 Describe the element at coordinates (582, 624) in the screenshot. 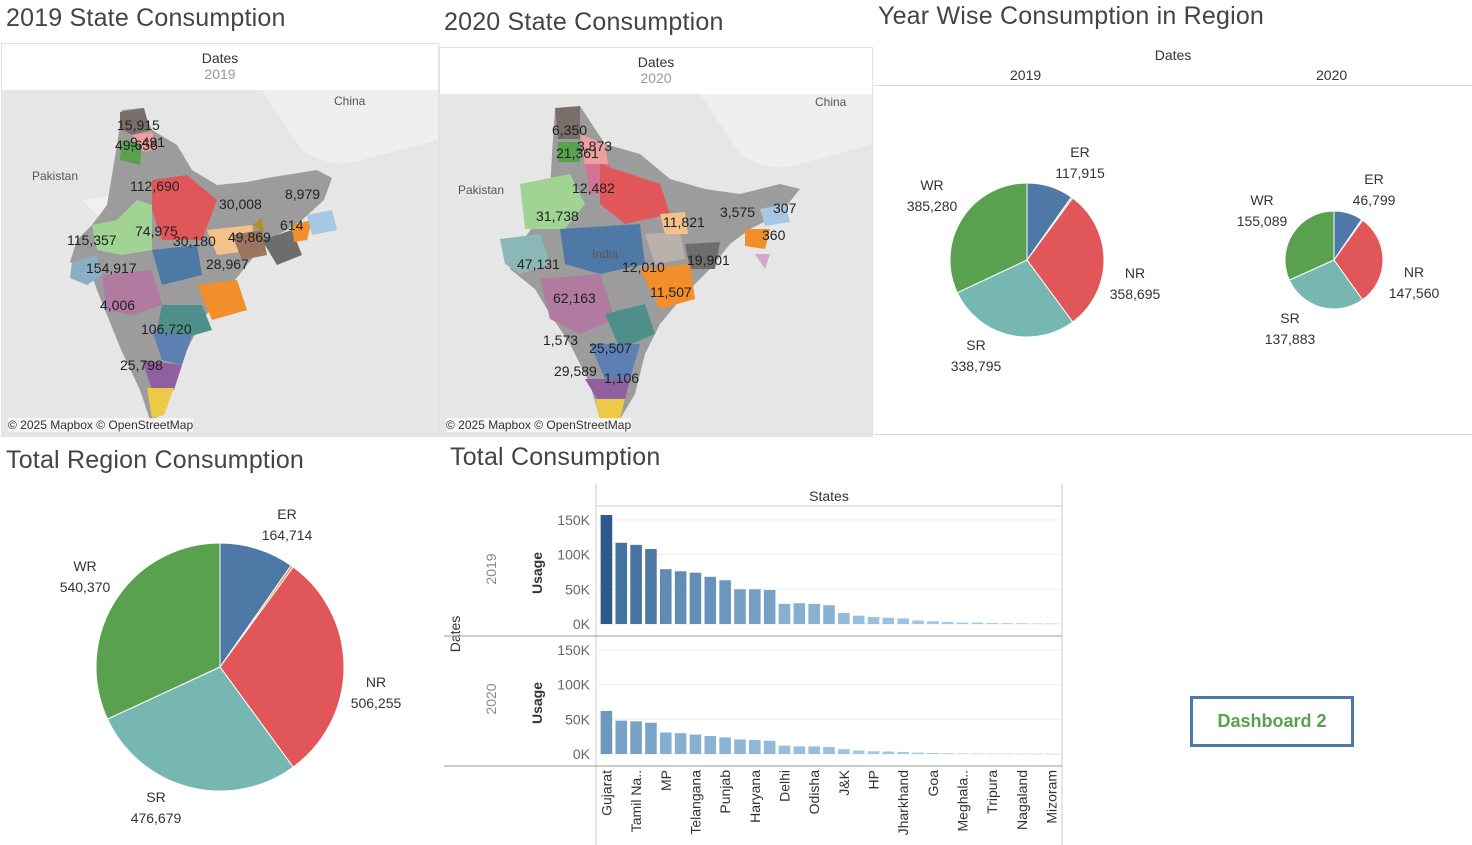

I see `y-tick-label: 0K` at that location.